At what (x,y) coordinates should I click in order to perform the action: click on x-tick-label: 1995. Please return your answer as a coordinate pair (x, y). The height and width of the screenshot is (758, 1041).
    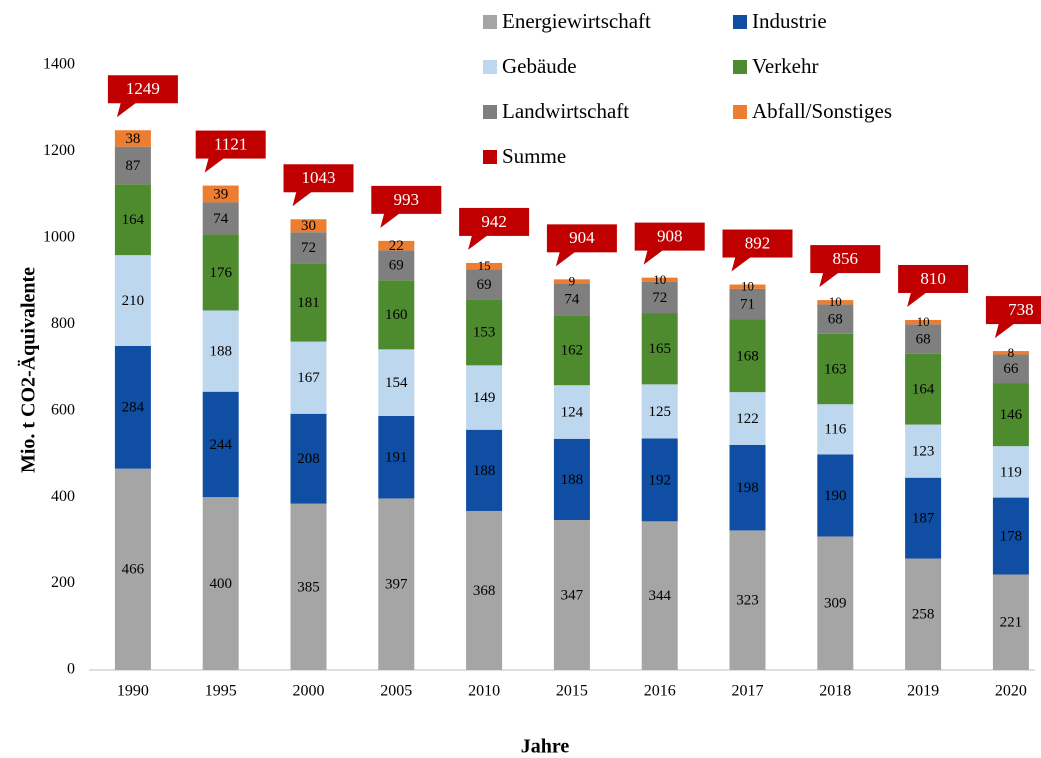
    Looking at the image, I should click on (221, 691).